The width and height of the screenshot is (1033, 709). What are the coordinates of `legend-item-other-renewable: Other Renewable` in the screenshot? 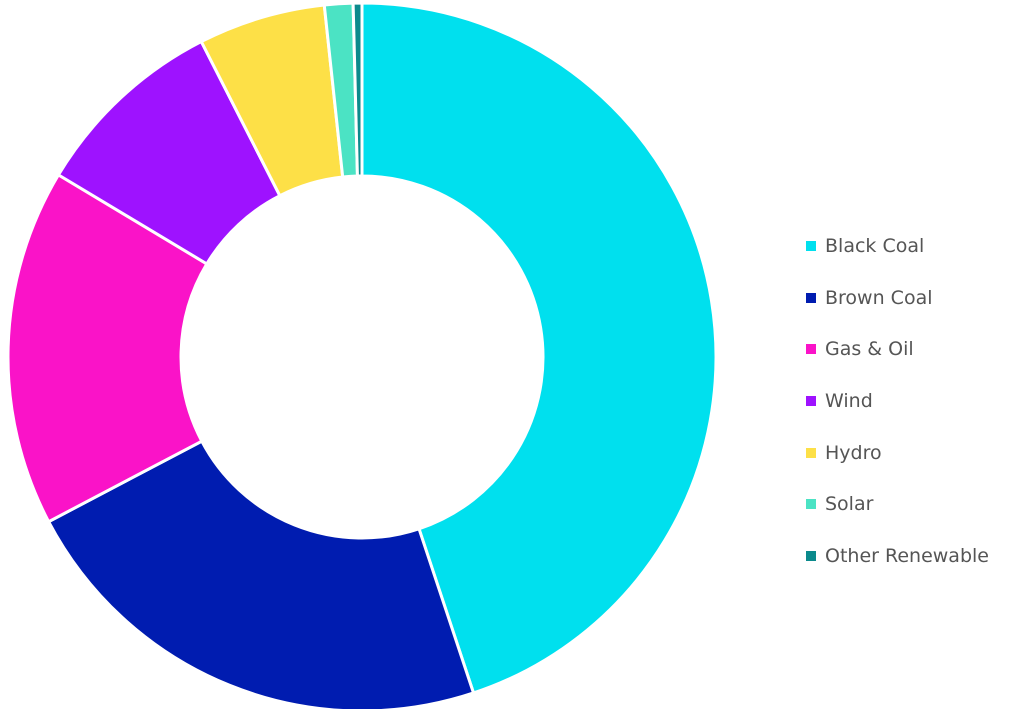 It's located at (897, 556).